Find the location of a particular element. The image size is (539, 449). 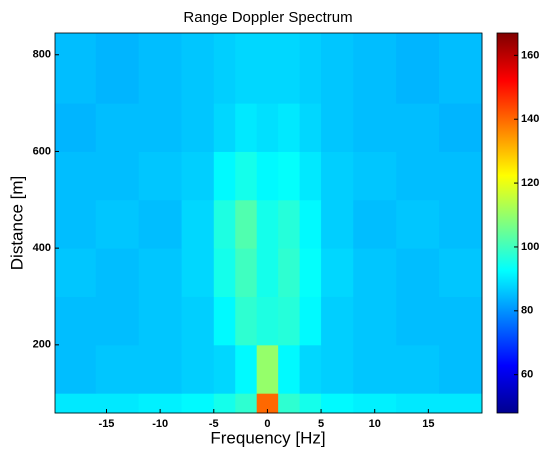

y-axis-label: Distance [m] is located at coordinates (16, 223).